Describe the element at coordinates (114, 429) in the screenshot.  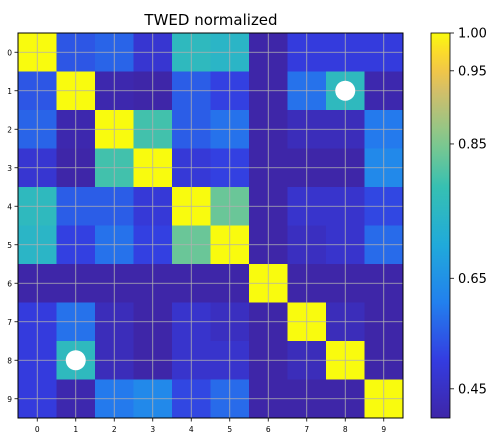
I see `x-tick-label-2: 2` at that location.